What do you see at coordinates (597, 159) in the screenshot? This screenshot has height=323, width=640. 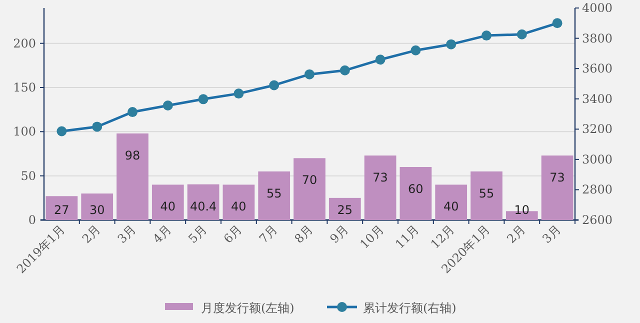 I see `y2-tick-label: 3000` at bounding box center [597, 159].